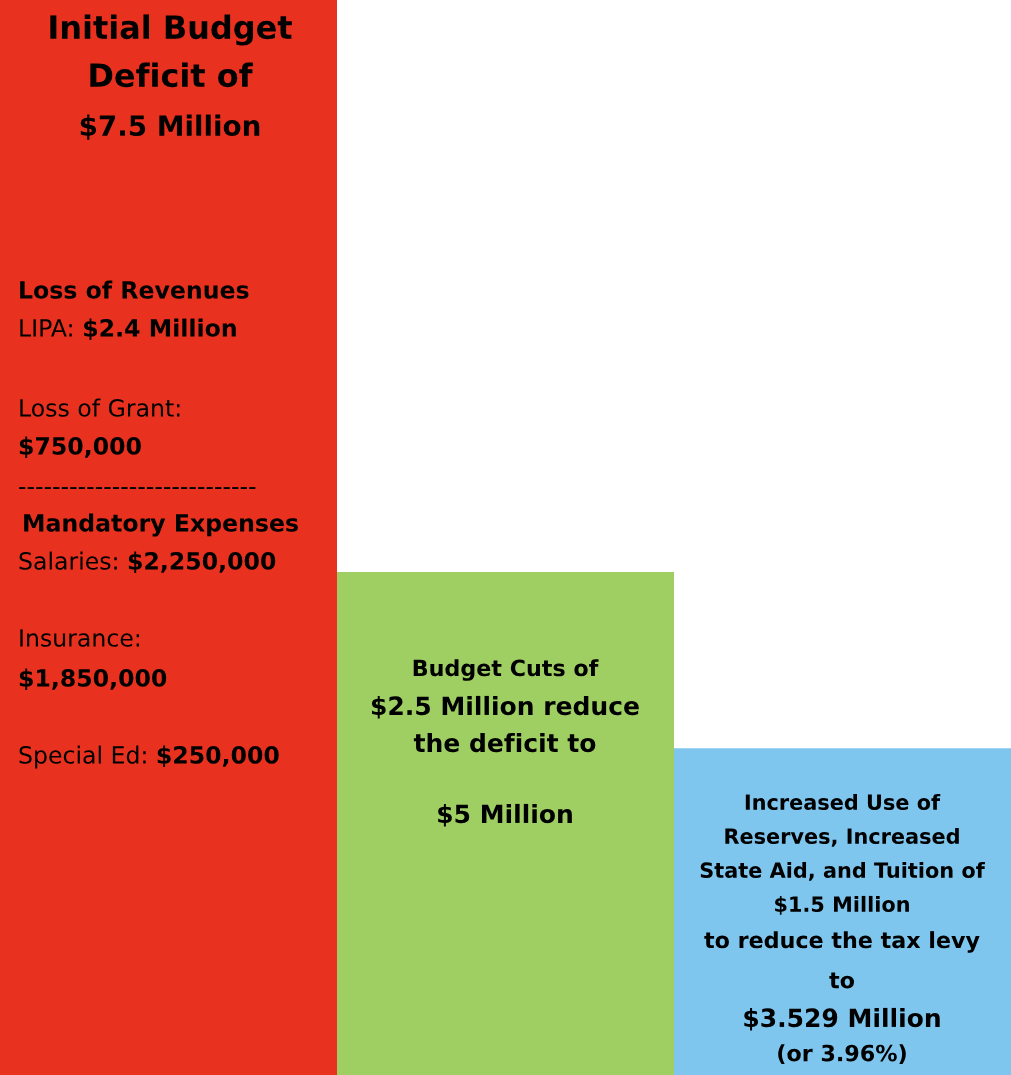  Describe the element at coordinates (68, 560) in the screenshot. I see `annotation: Salaries:` at that location.